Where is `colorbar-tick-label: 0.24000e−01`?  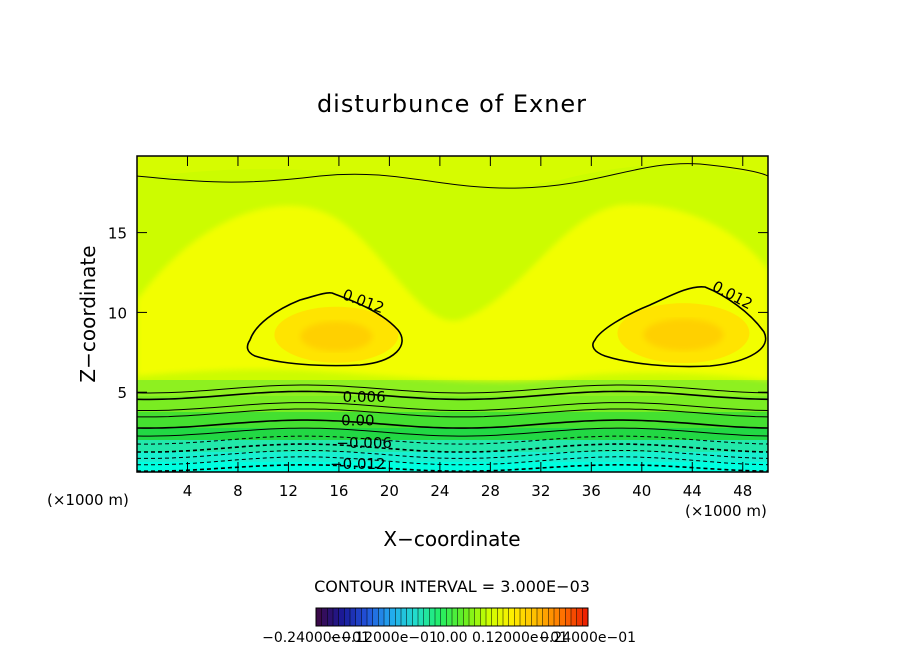
colorbar-tick-label: 0.24000e−01 is located at coordinates (588, 638).